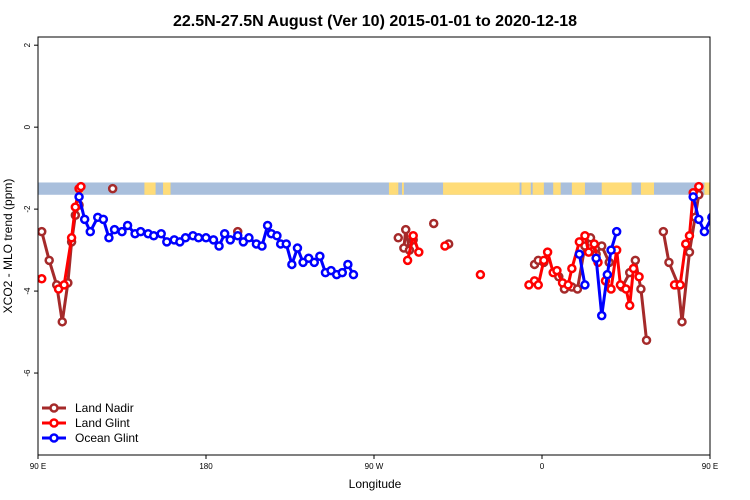 The height and width of the screenshot is (500, 750). Describe the element at coordinates (375, 484) in the screenshot. I see `x-axis-label: Longitude` at that location.